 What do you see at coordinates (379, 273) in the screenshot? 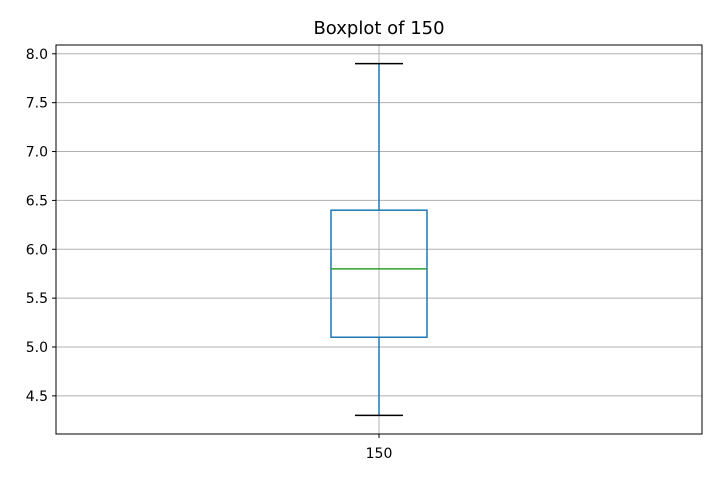
I see `iqr-box` at bounding box center [379, 273].